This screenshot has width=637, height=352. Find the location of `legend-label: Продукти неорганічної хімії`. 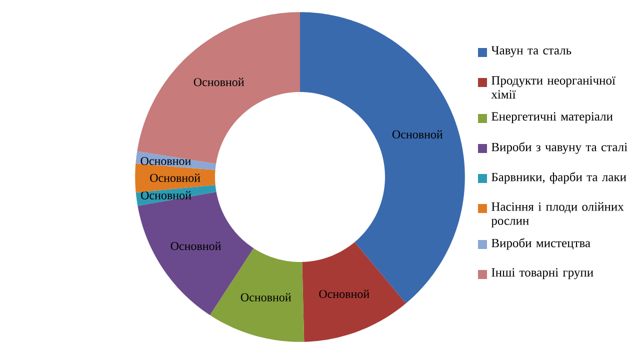

legend-label: Продукти неорганічної хімії is located at coordinates (553, 87).